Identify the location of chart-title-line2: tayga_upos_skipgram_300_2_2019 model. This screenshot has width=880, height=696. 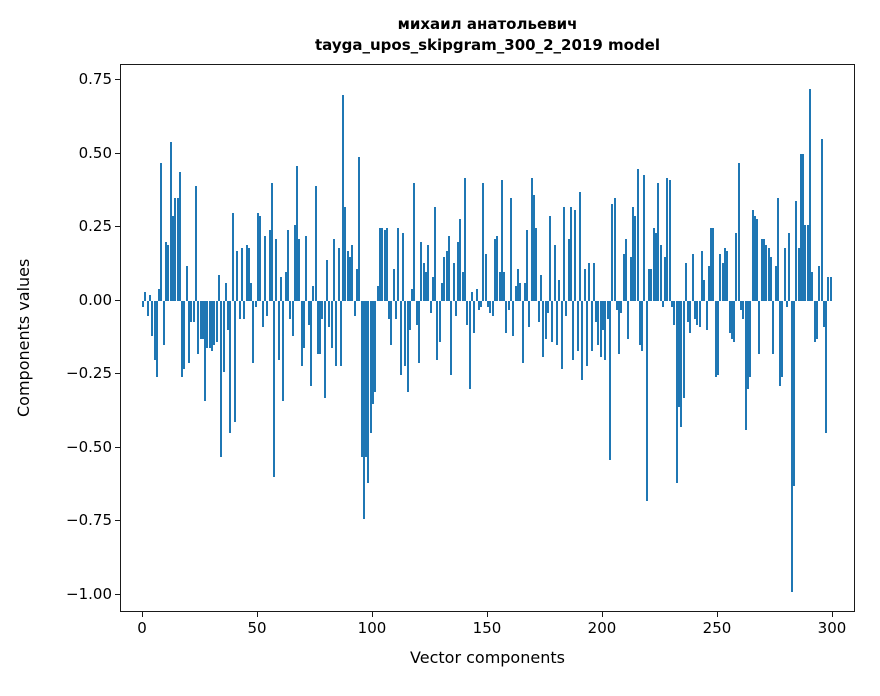
(487, 45).